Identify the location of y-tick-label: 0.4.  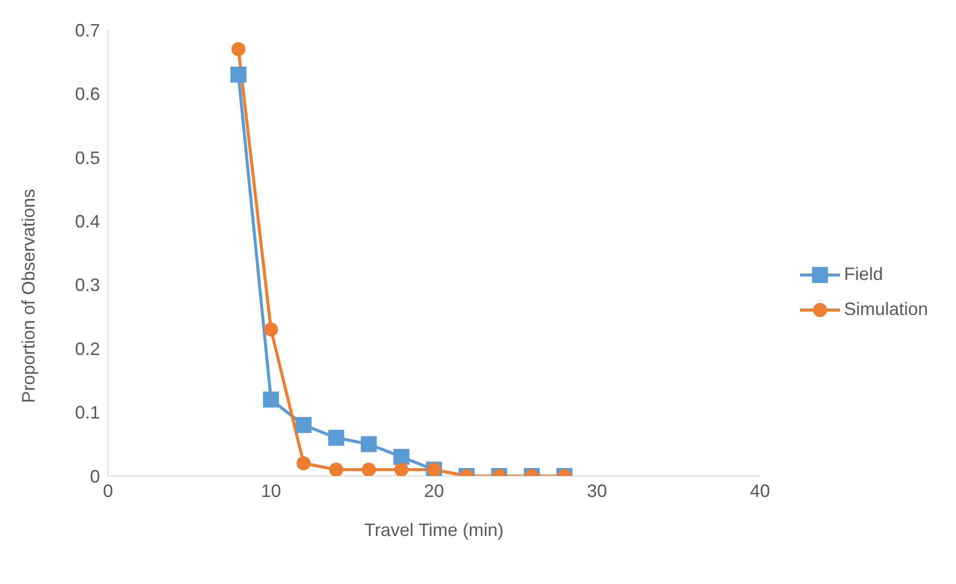
(87, 222).